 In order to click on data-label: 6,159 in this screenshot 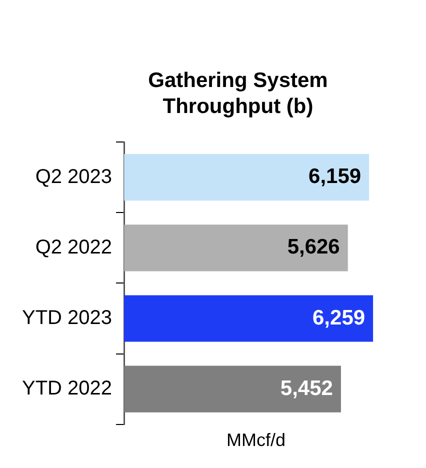, I will do `click(335, 176)`.